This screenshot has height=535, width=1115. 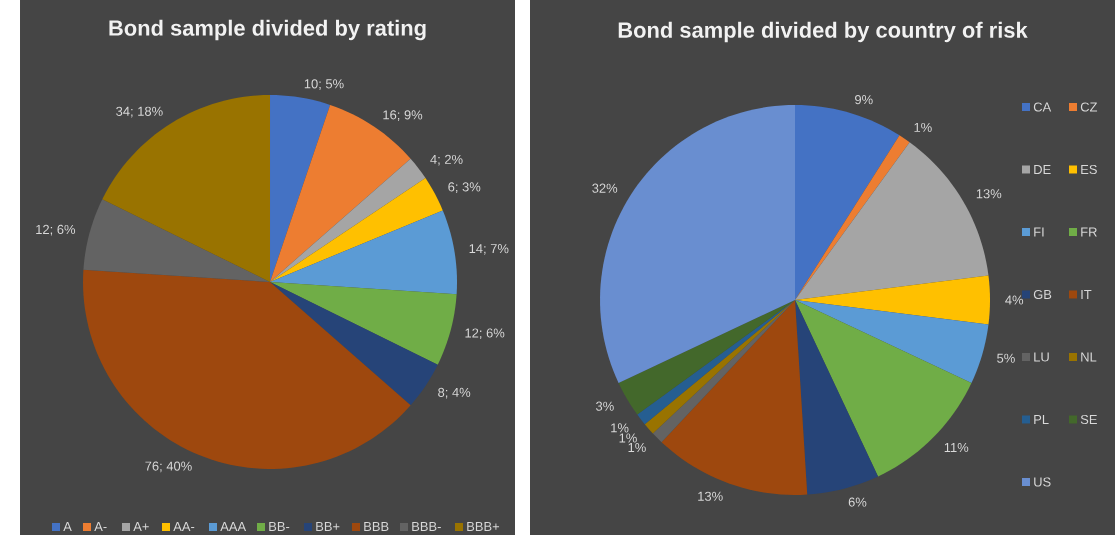 What do you see at coordinates (1089, 107) in the screenshot?
I see `legend-label: CZ` at bounding box center [1089, 107].